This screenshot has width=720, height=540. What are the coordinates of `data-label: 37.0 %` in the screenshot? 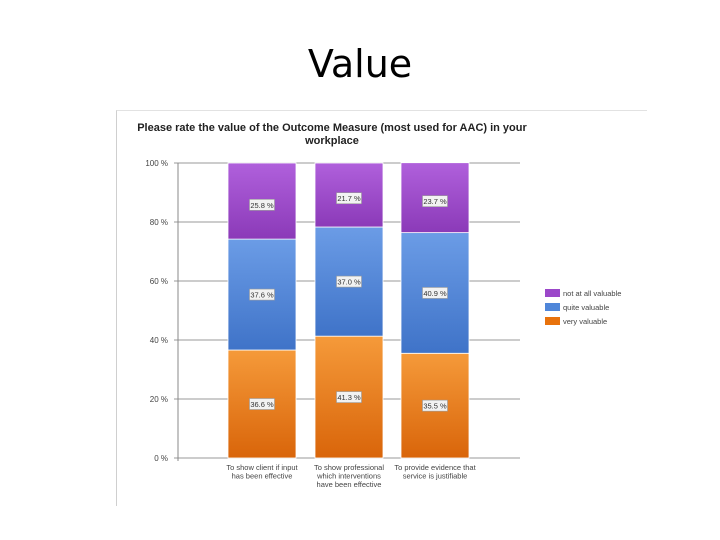 It's located at (349, 282).